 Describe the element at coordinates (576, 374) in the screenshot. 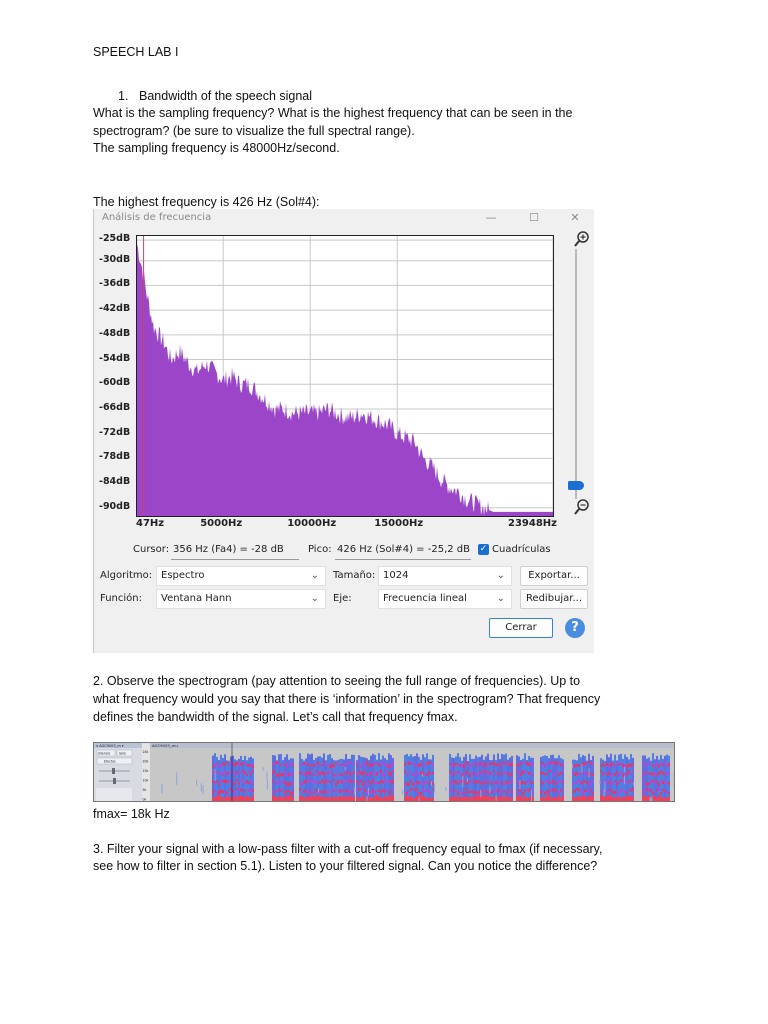

I see `zoom-slider-track` at that location.